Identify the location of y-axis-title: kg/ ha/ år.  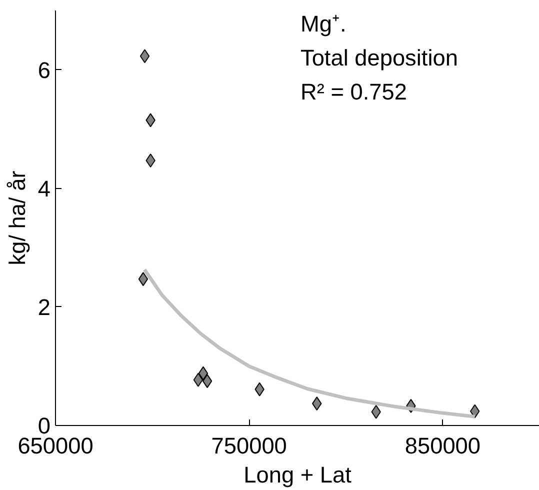
(17, 218).